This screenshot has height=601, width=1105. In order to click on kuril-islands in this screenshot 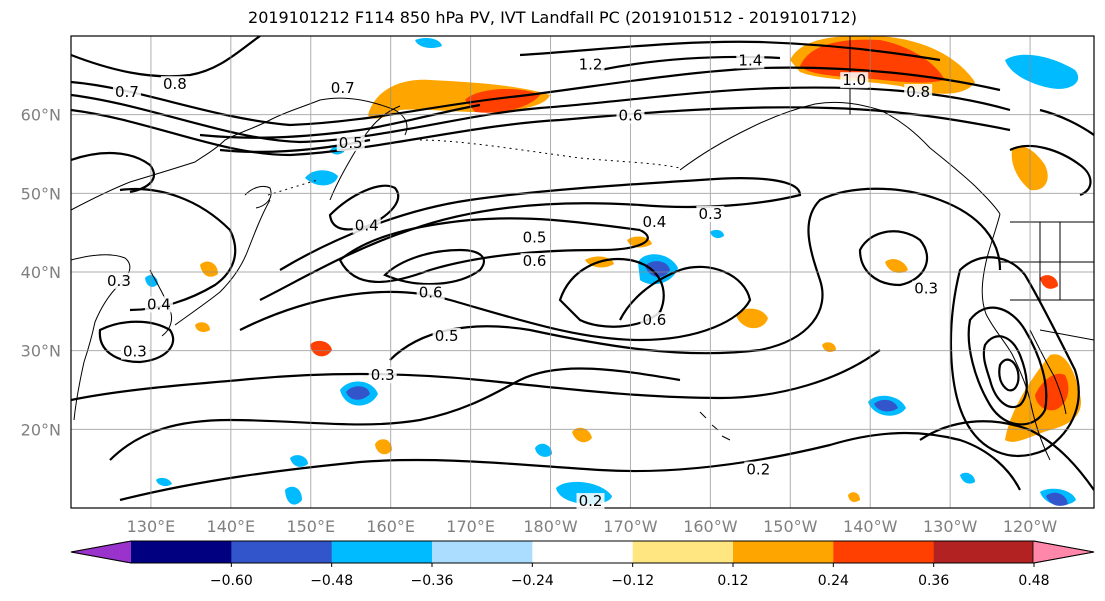, I will do `click(293, 187)`.